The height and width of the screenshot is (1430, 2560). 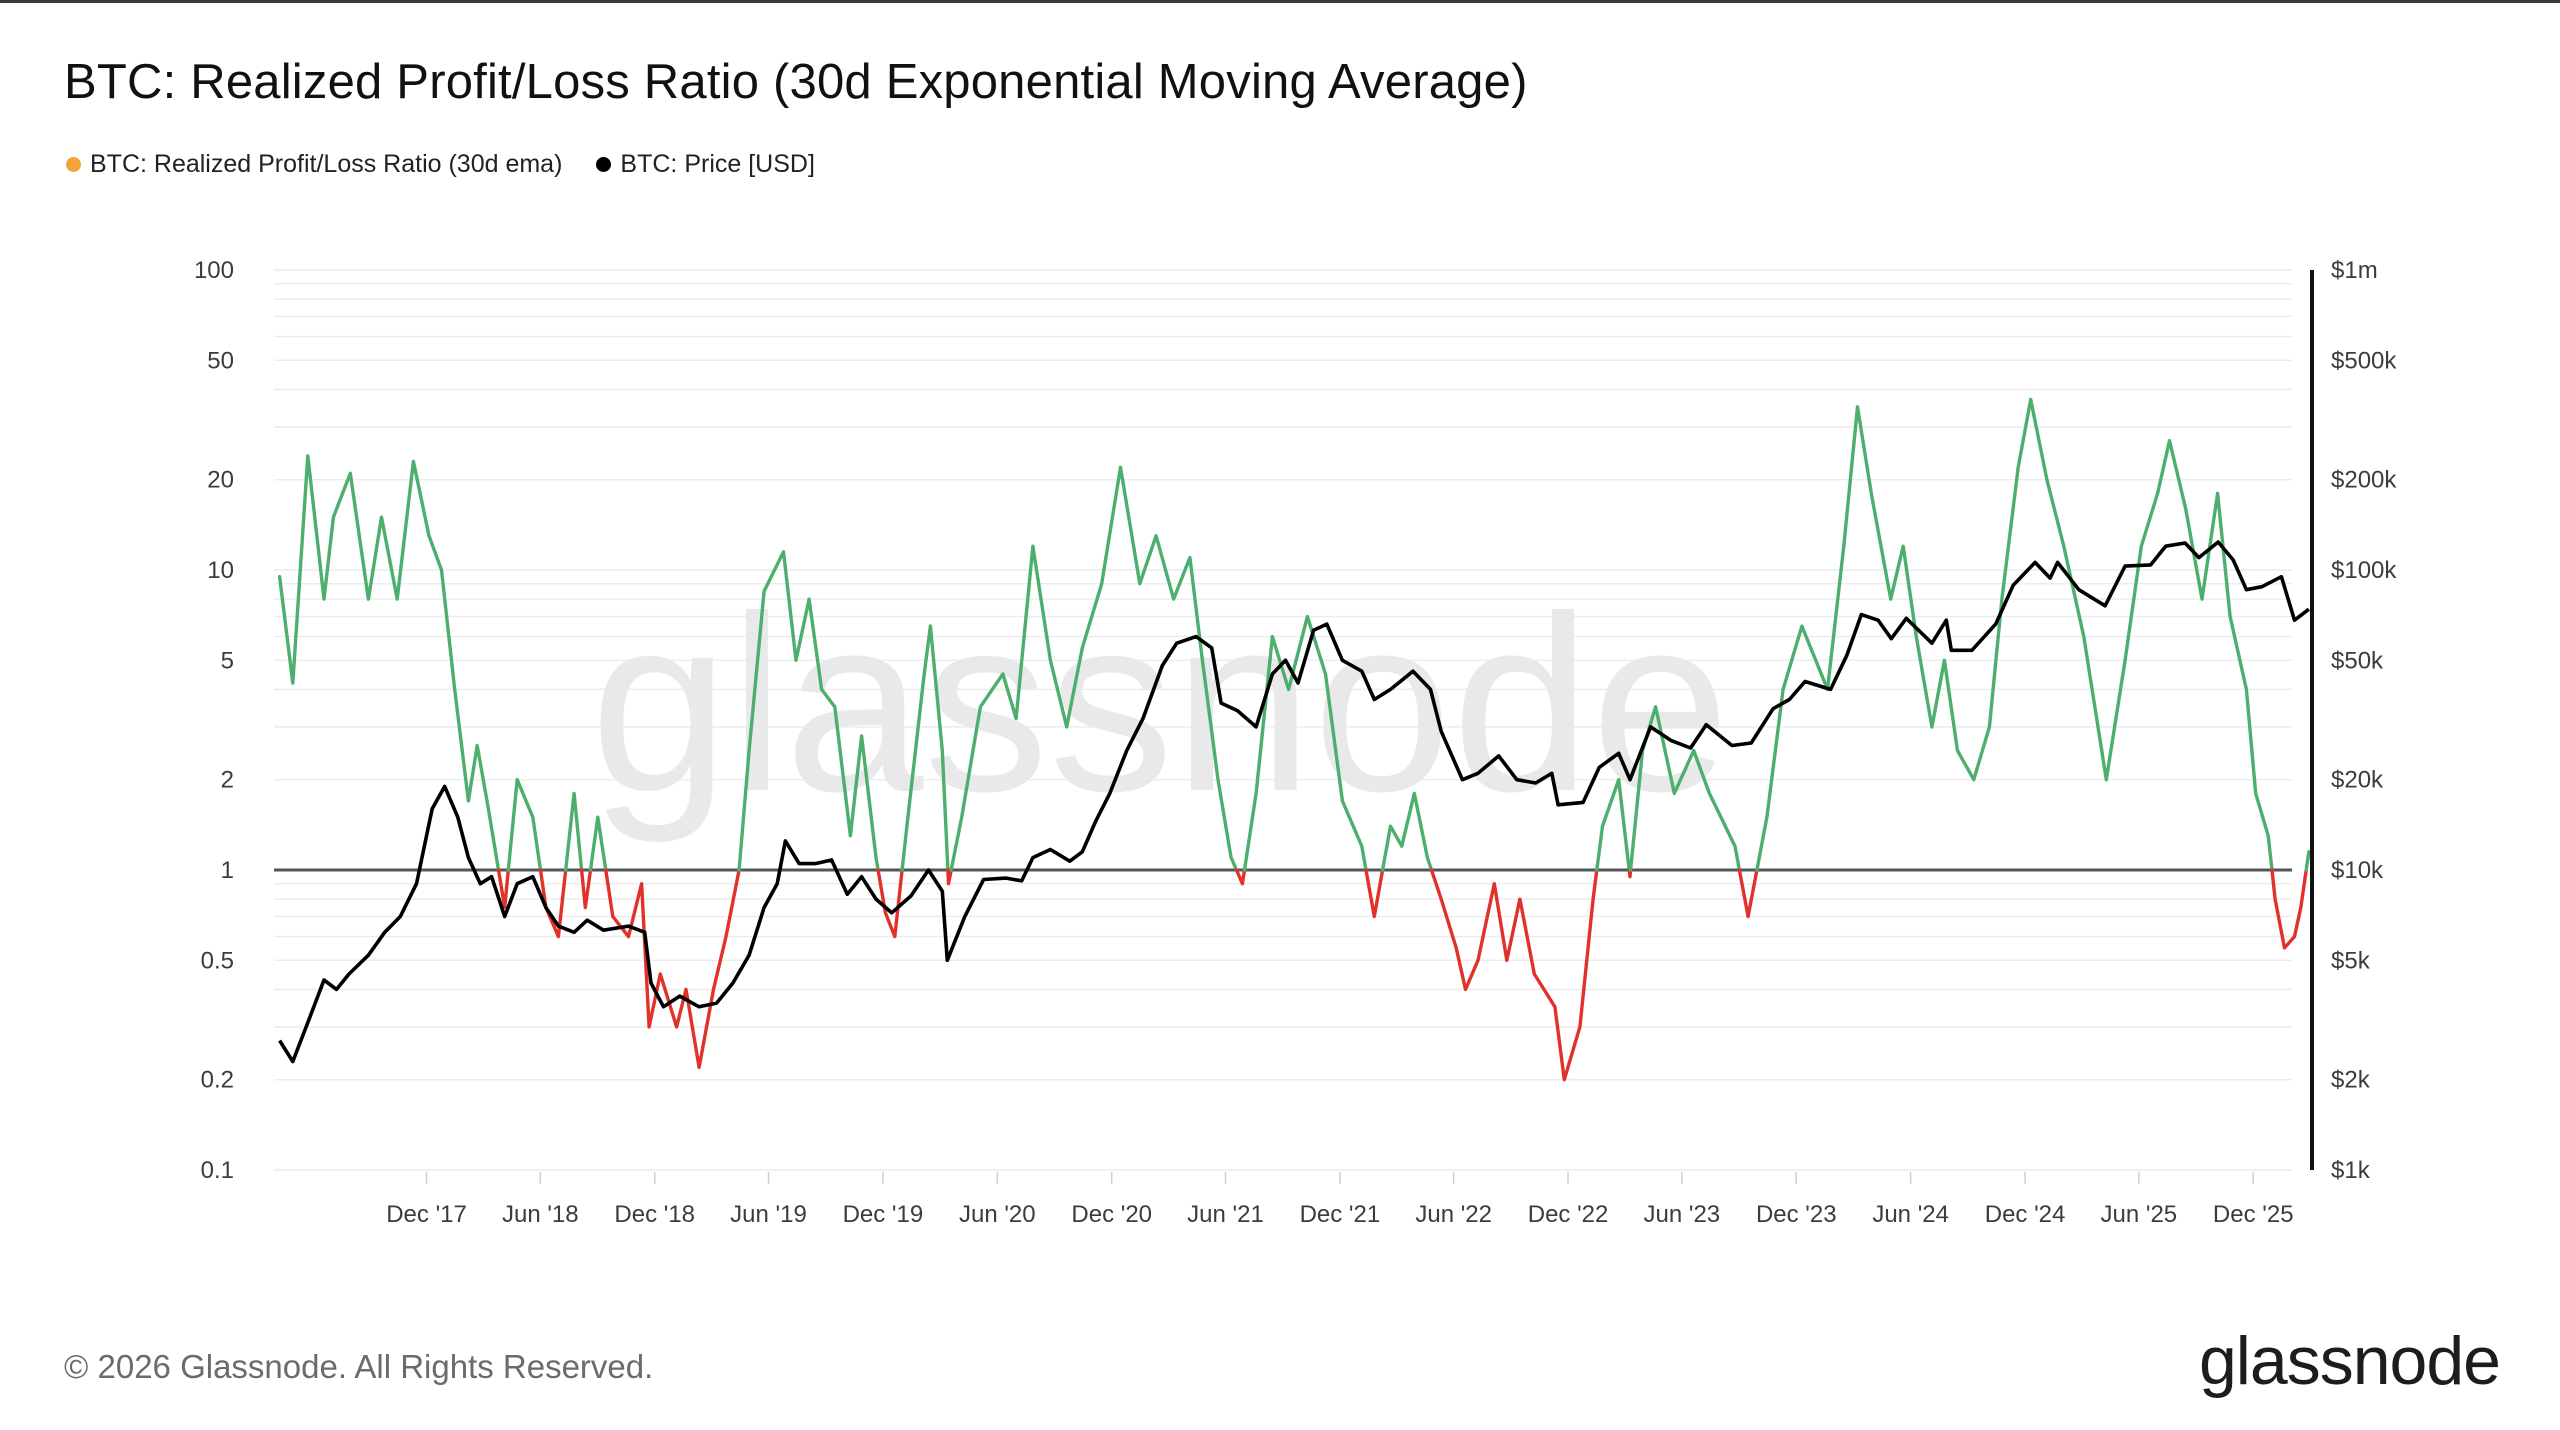 What do you see at coordinates (1453, 1214) in the screenshot?
I see `x-tick-label: Jun '22` at bounding box center [1453, 1214].